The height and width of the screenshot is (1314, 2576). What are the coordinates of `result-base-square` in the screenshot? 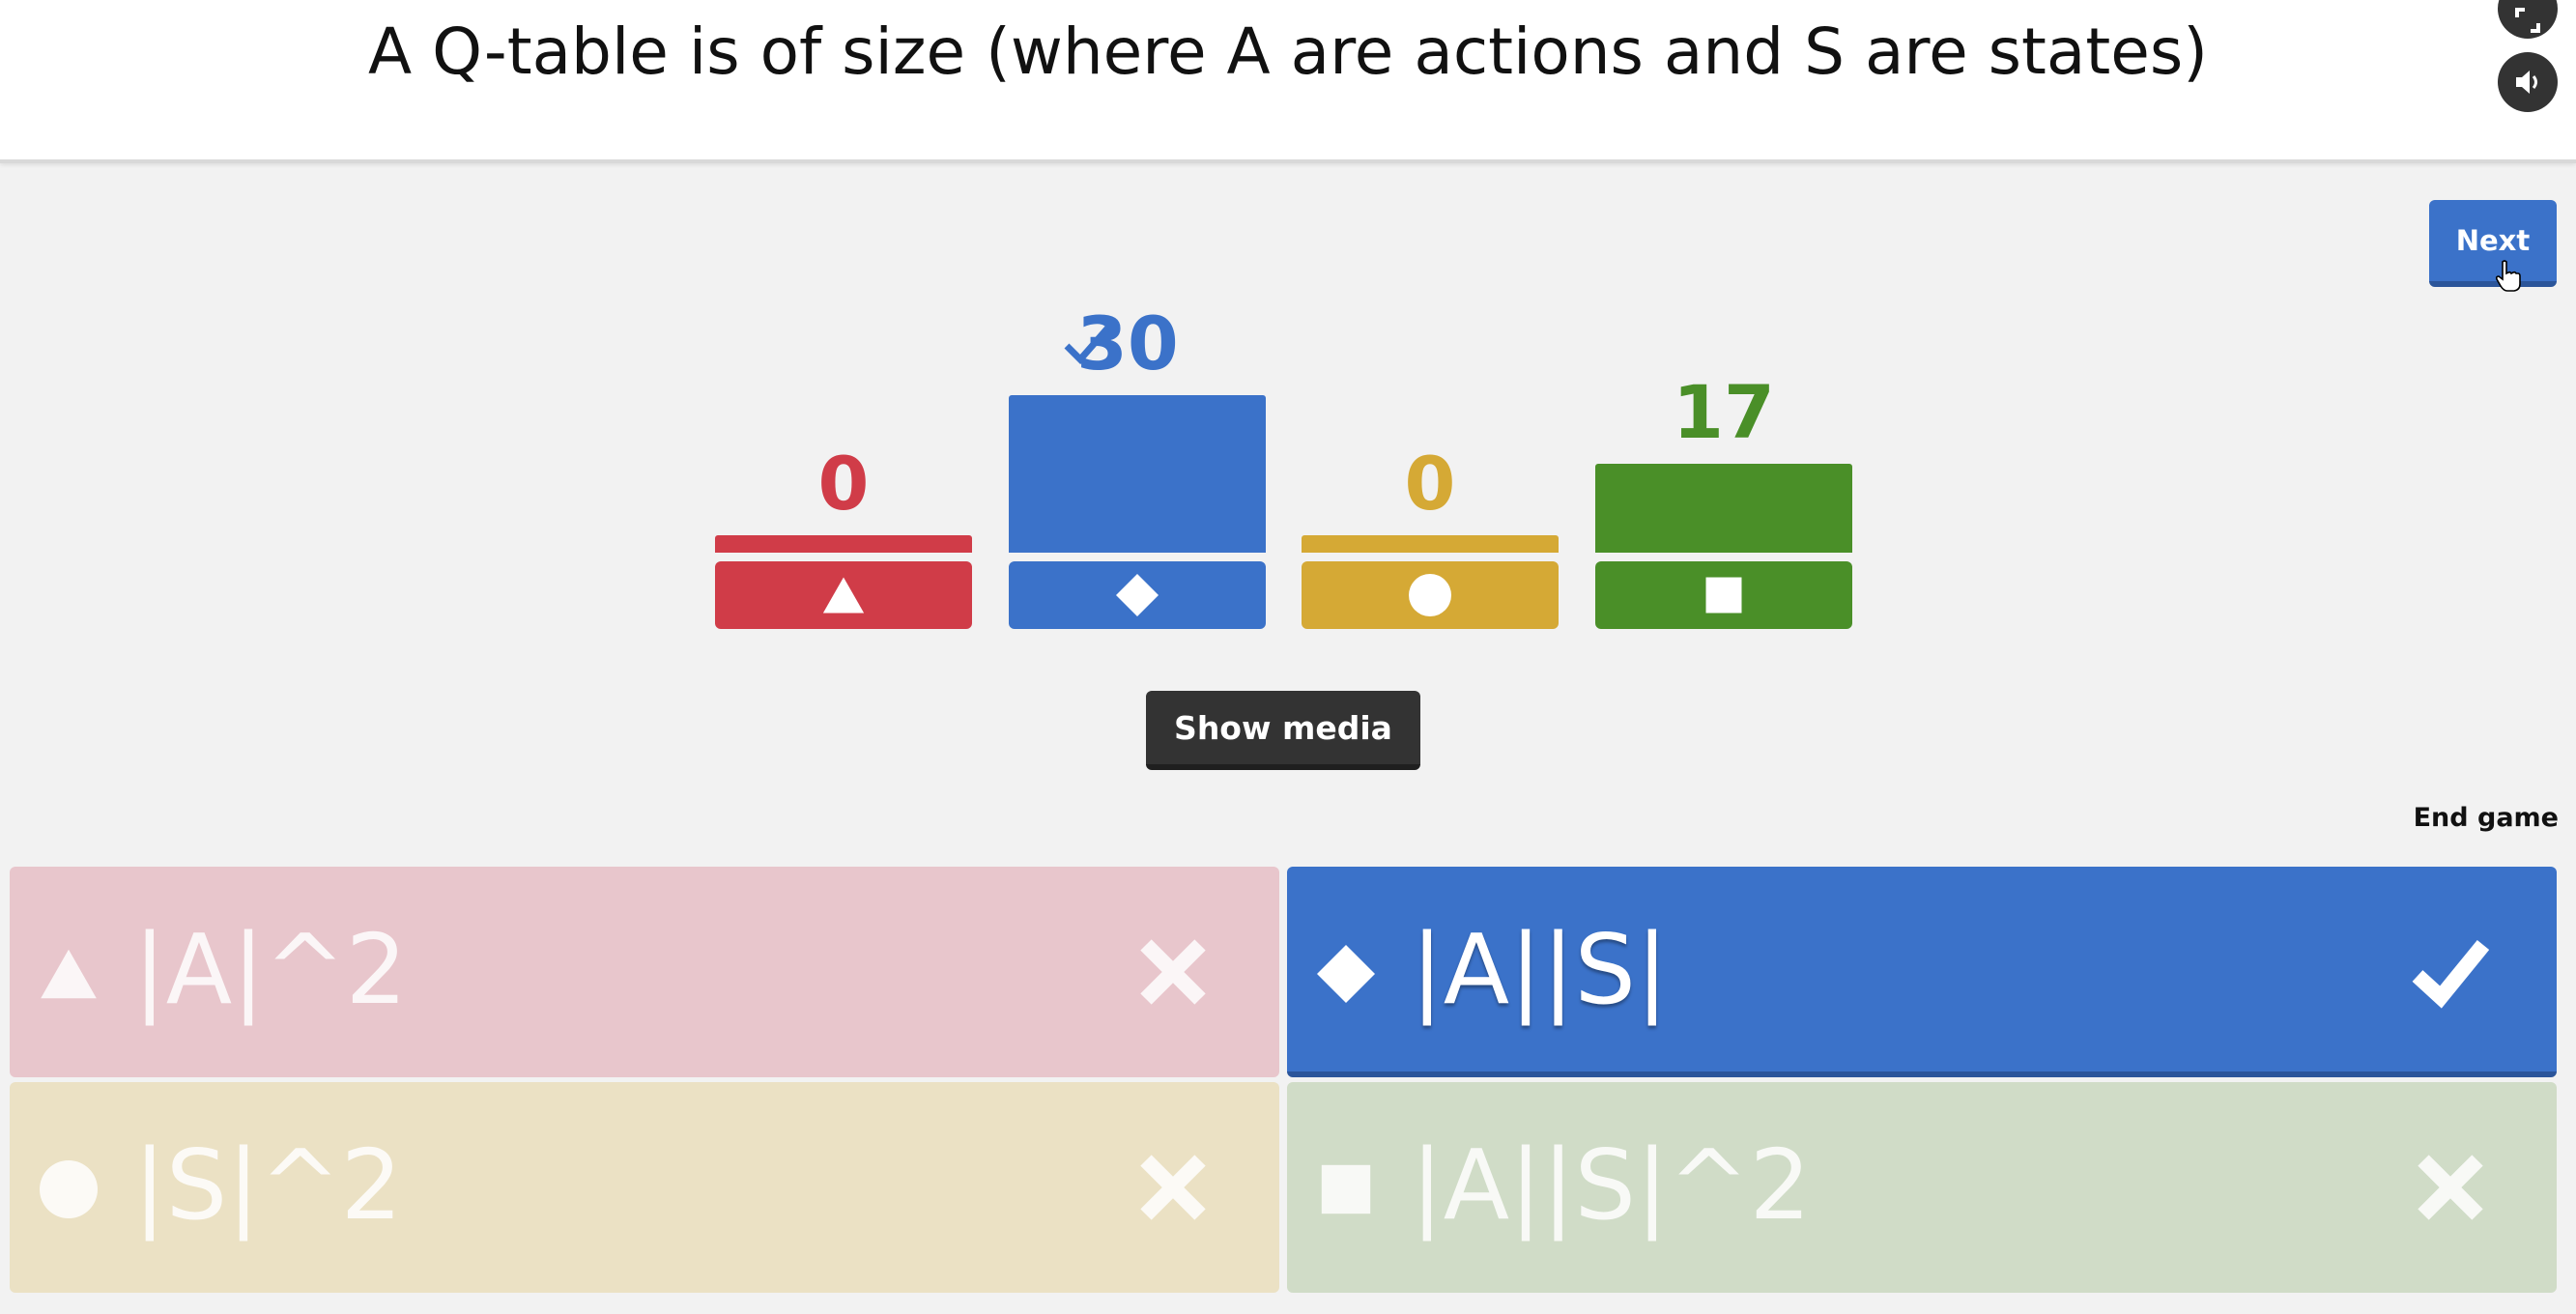 It's located at (1724, 595).